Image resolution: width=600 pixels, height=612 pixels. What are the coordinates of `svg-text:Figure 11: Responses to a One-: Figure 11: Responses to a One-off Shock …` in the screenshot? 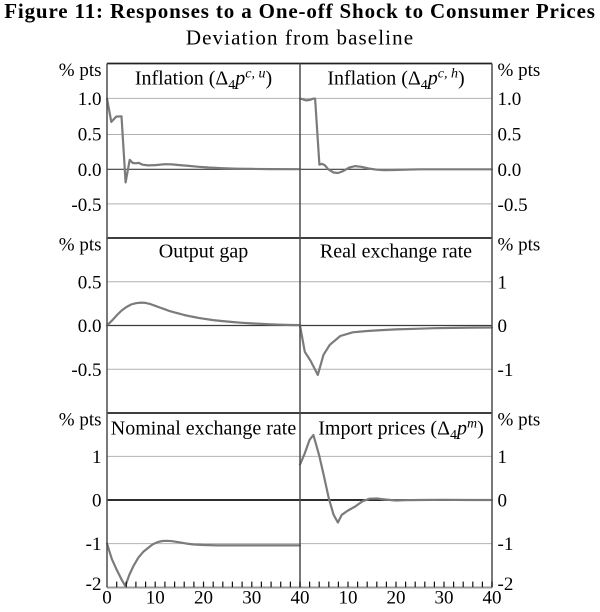 It's located at (300, 11).